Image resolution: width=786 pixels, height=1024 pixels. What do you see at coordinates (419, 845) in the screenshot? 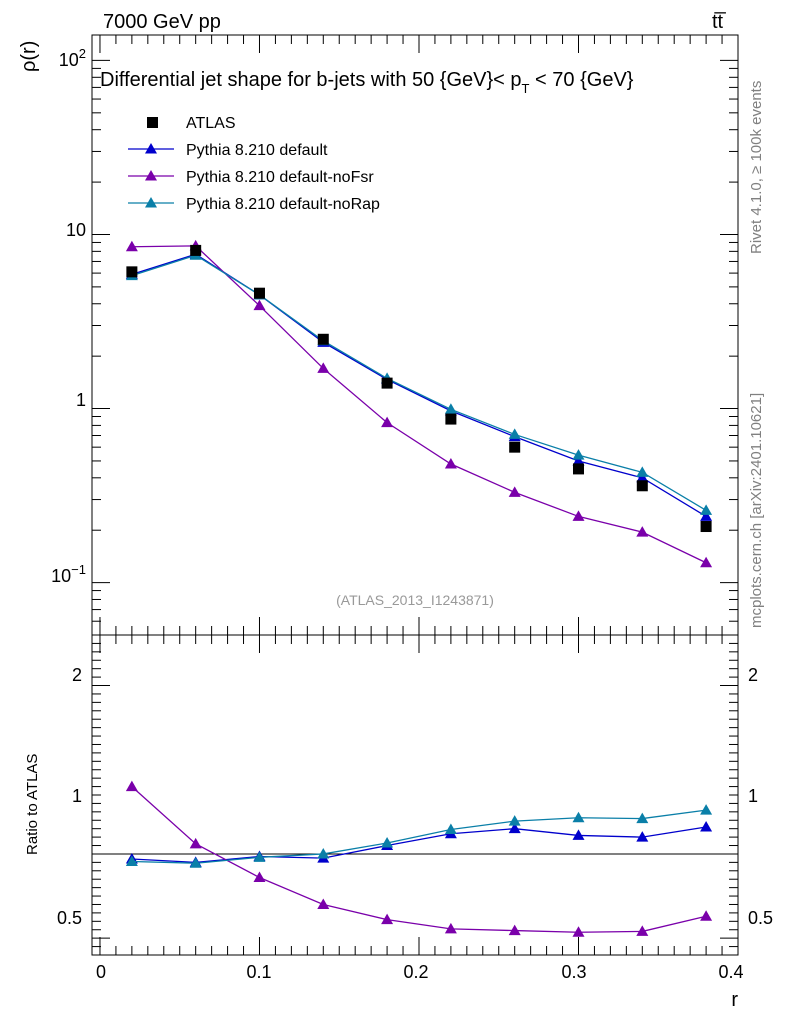
I see `ratio-line-default` at bounding box center [419, 845].